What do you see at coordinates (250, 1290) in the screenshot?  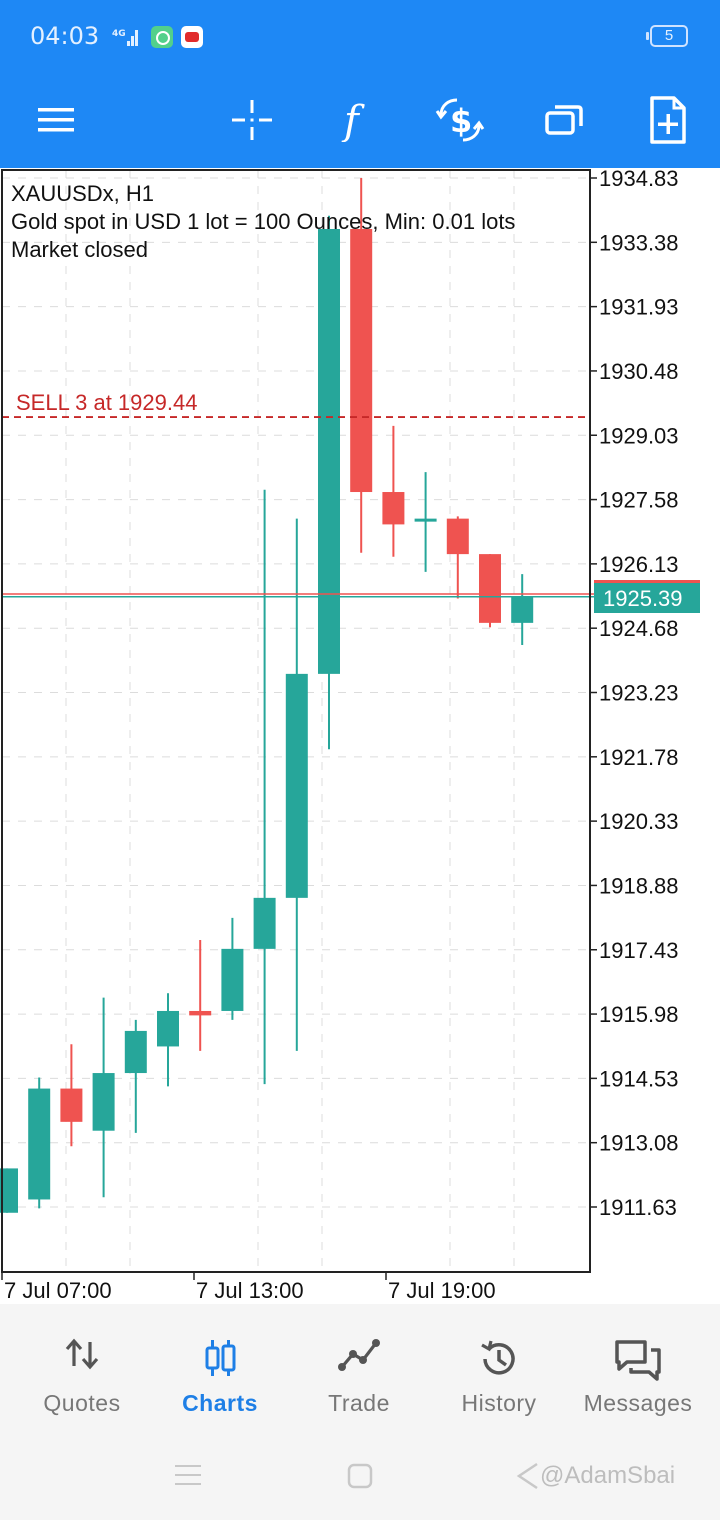 I see `x-tick-label: 7 Jul 13:00` at bounding box center [250, 1290].